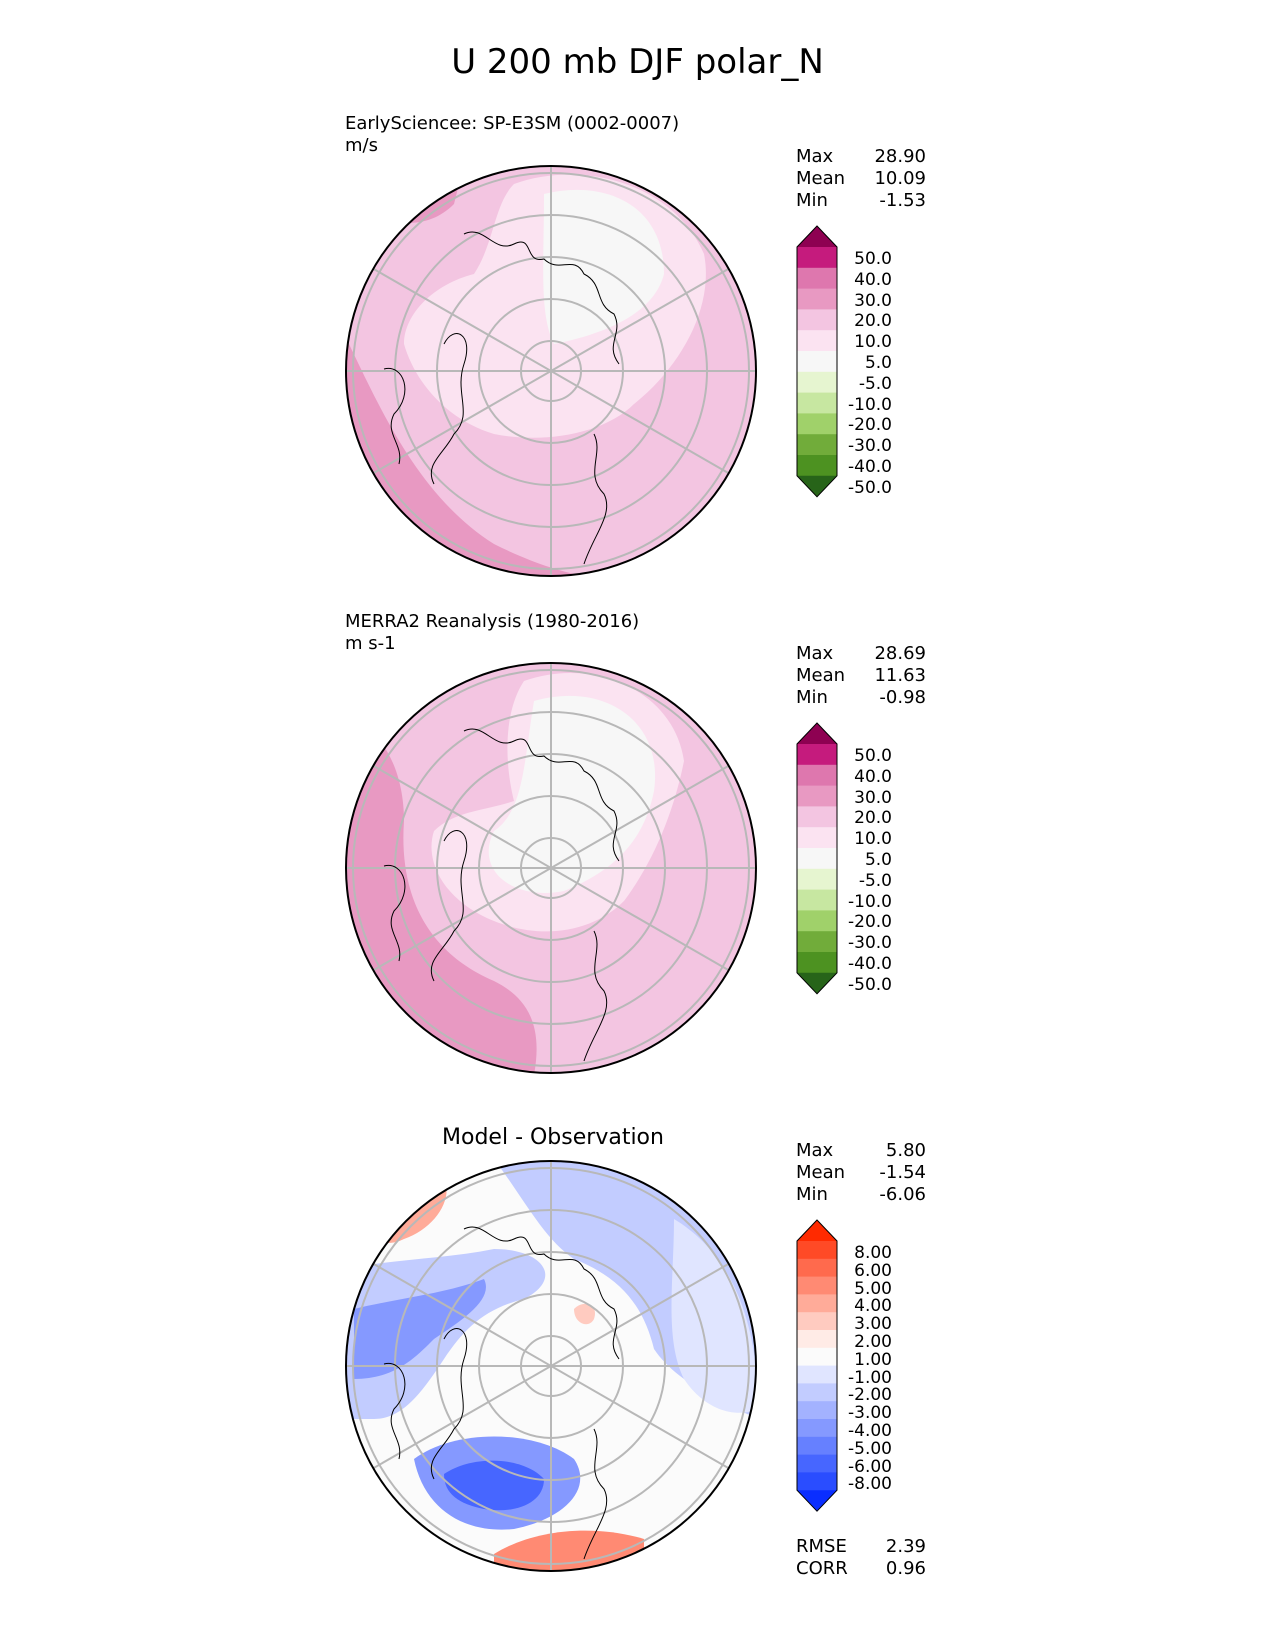 This screenshot has height=1650, width=1275. I want to click on panel-2-title: MERRA2 Reanalysis (1980-2016), so click(492, 621).